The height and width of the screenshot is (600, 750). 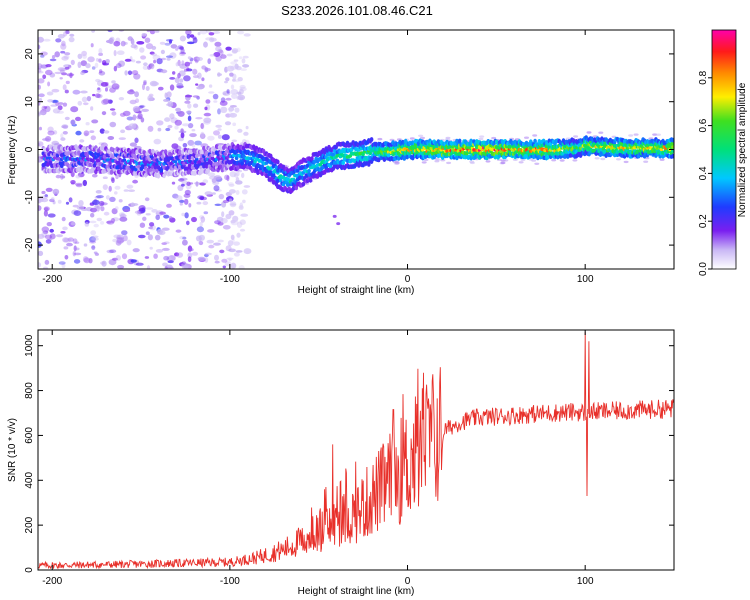 I want to click on colorbar-tick-label: 0.8, so click(x=703, y=77).